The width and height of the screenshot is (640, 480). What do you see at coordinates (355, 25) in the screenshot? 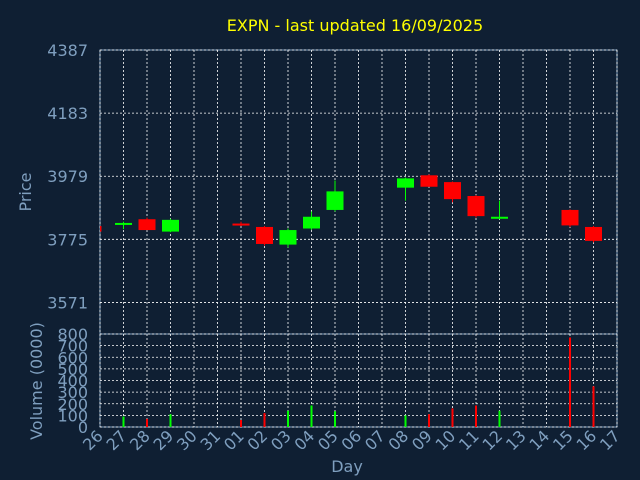
I see `chart-title: EXPN - last updated 16/09/2025` at bounding box center [355, 25].